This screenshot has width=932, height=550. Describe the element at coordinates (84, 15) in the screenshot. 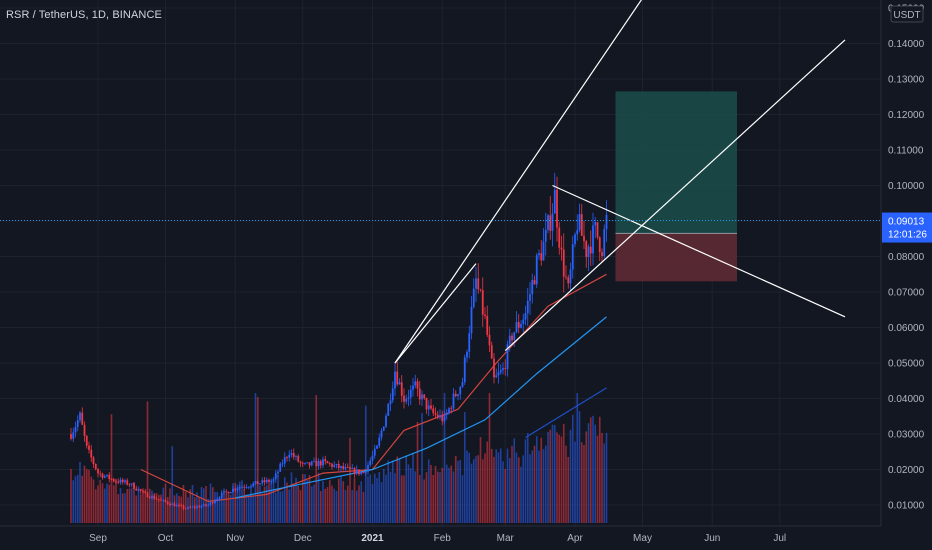

I see `symbol-legend: RSR / TetherUS, 1D, BINANCE` at that location.